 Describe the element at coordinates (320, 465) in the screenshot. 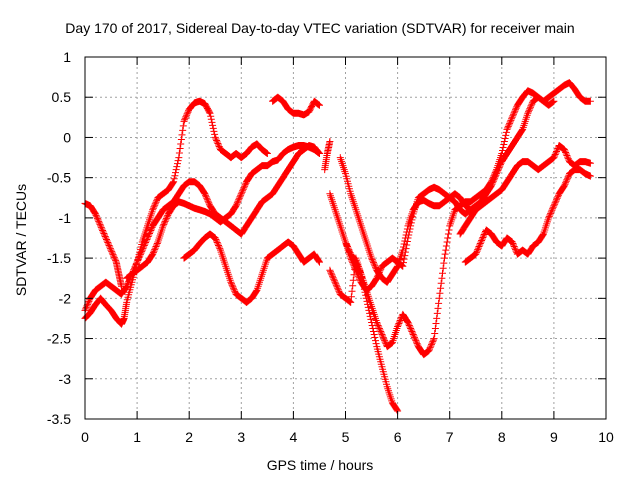

I see `x-axis-label: GPS time / hours` at that location.